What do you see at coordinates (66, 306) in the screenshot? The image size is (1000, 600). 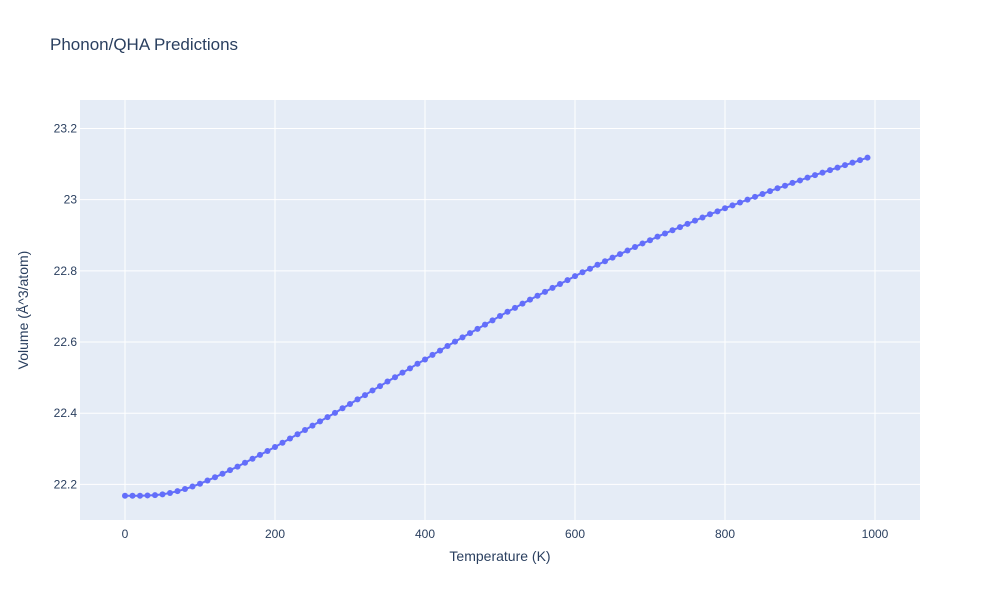 I see `y-axis-ticks: 22.2 22.4 22.6 22.8 23 23.2` at bounding box center [66, 306].